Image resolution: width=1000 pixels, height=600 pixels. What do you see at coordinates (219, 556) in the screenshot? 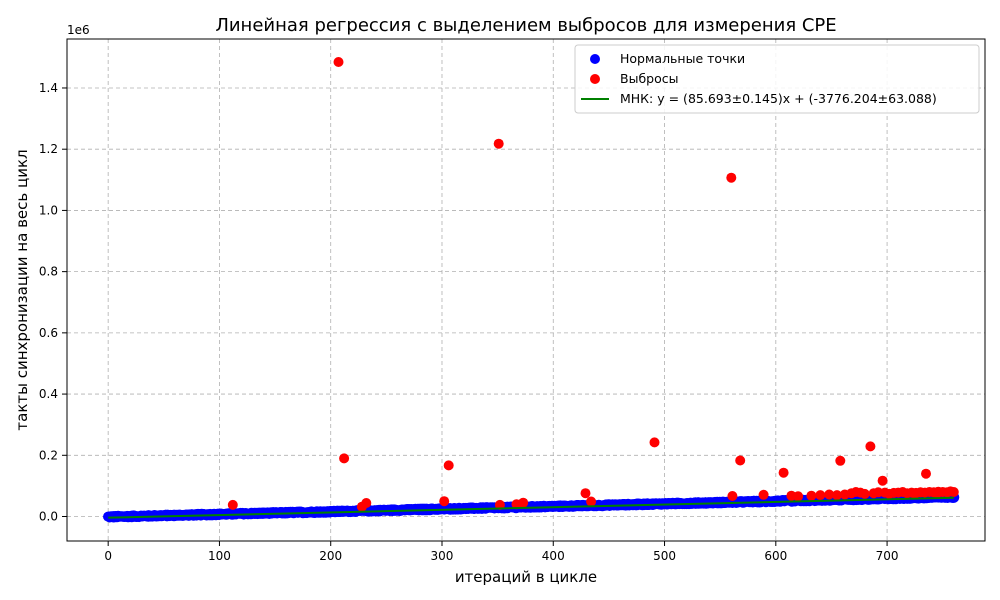
I see `x-tick-label: 100` at bounding box center [219, 556].